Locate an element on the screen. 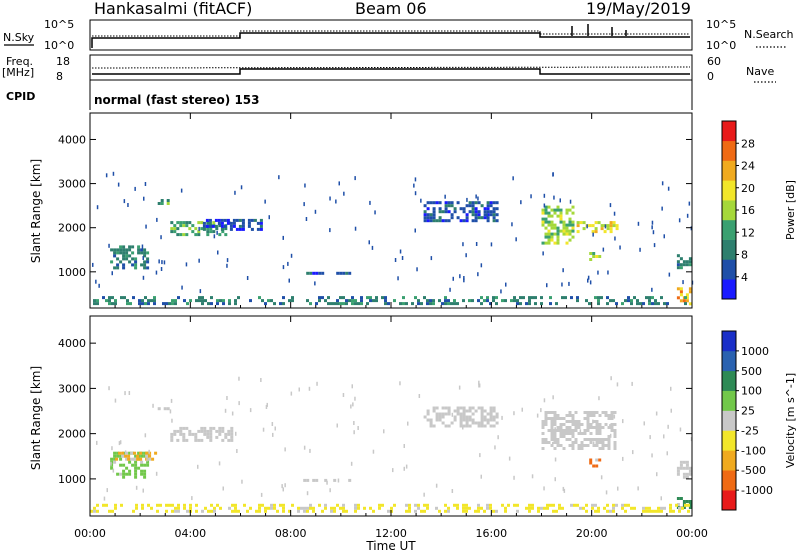 This screenshot has width=800, height=558. velocity-y-tick-label: 4000 is located at coordinates (72, 343).